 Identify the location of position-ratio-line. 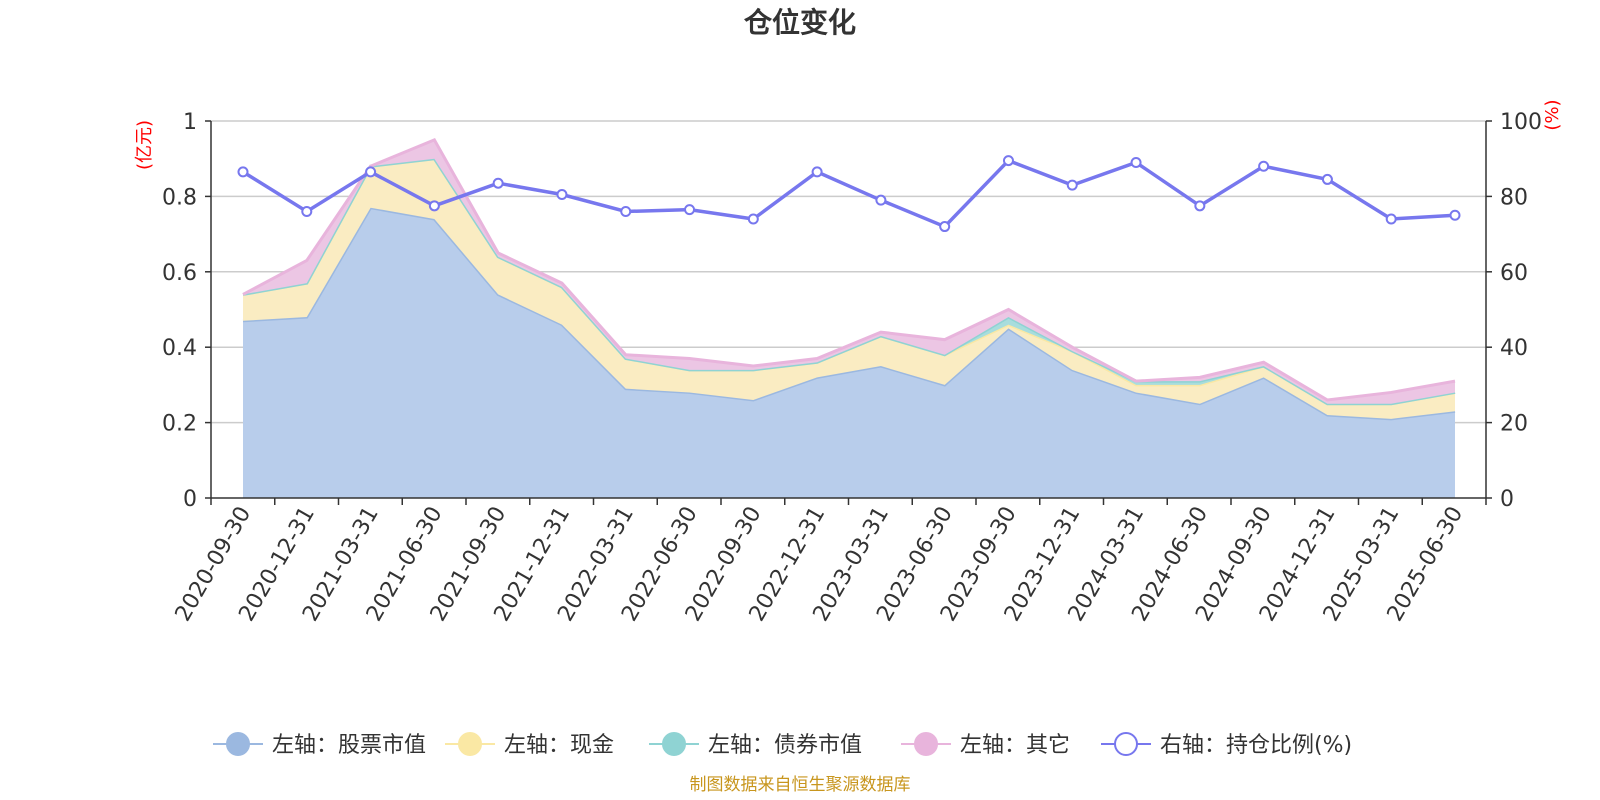
(849, 194).